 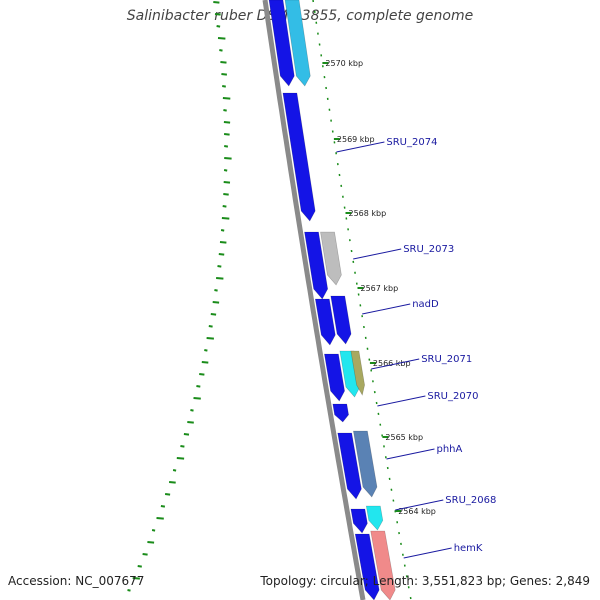 I want to click on gene-label: nadD, so click(x=425, y=304).